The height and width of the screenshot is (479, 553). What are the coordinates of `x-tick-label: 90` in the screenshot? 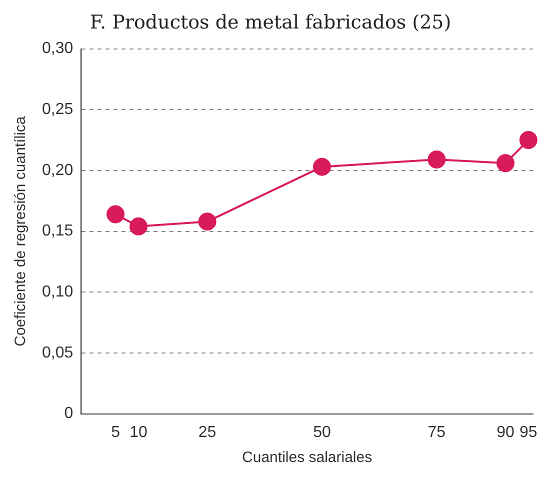 It's located at (505, 432).